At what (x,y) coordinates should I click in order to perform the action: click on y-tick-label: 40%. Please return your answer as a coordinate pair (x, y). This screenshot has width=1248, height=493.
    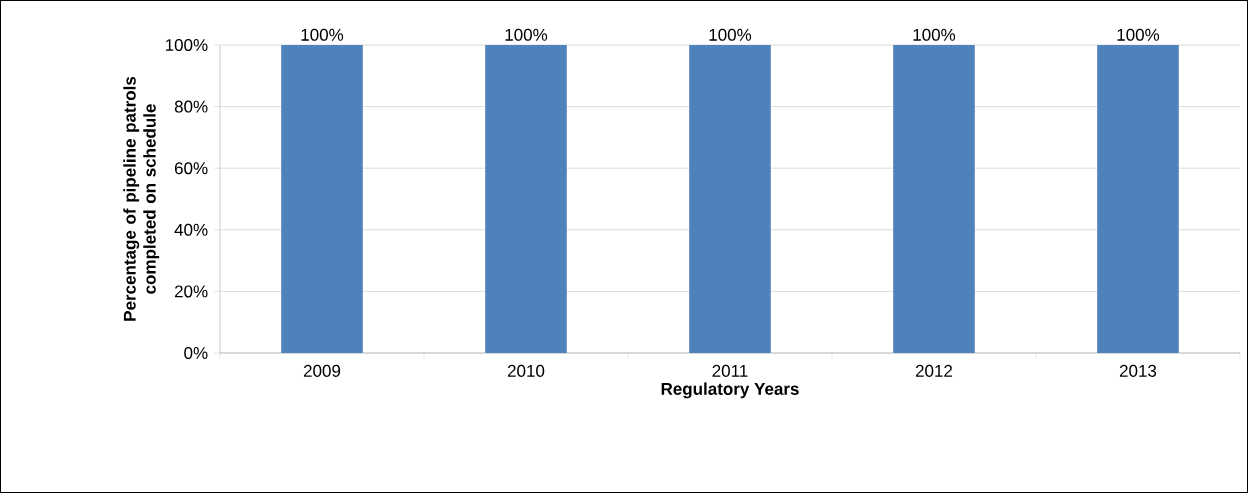
    Looking at the image, I should click on (191, 229).